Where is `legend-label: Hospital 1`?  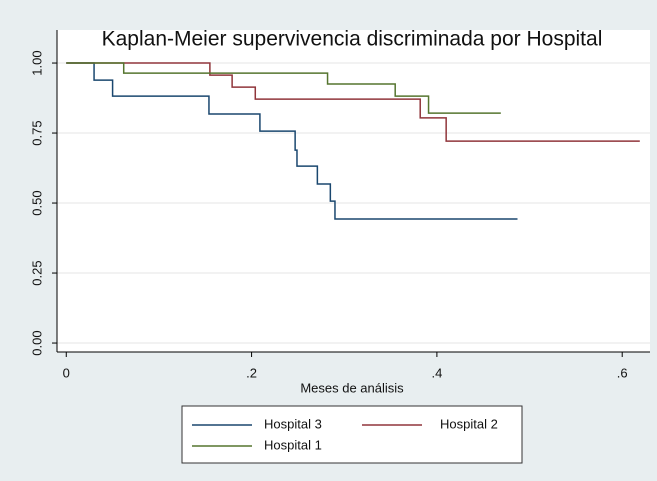
legend-label: Hospital 1 is located at coordinates (293, 444).